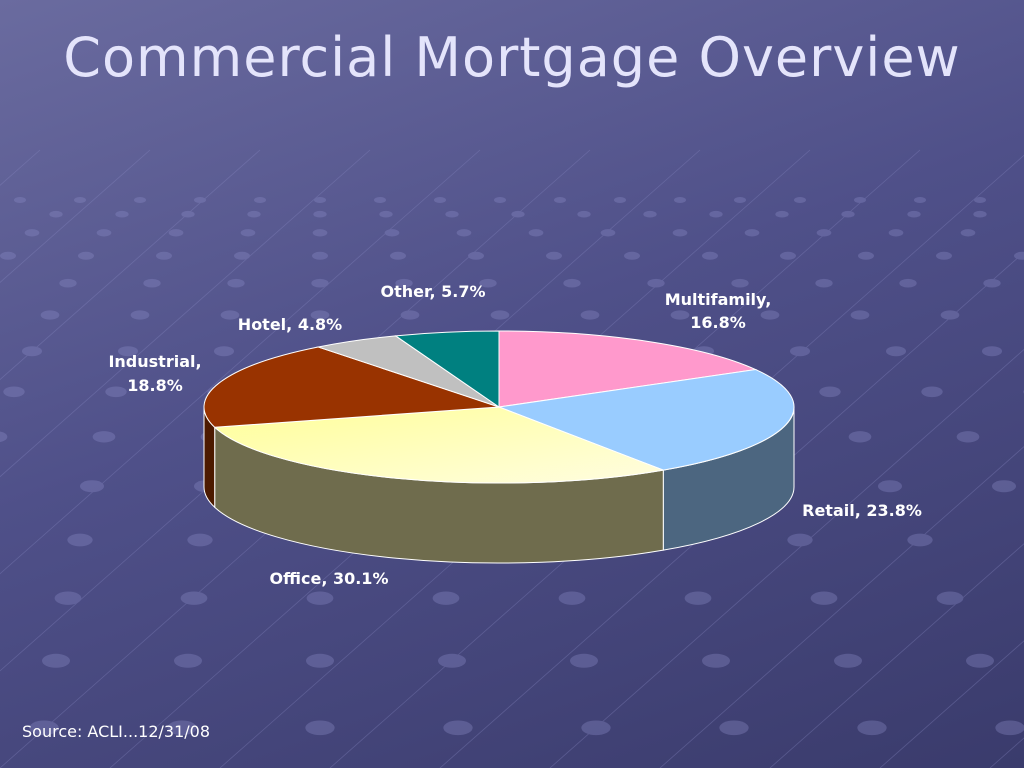 This screenshot has width=1024, height=768. I want to click on pie-slice-office, so click(439, 445).